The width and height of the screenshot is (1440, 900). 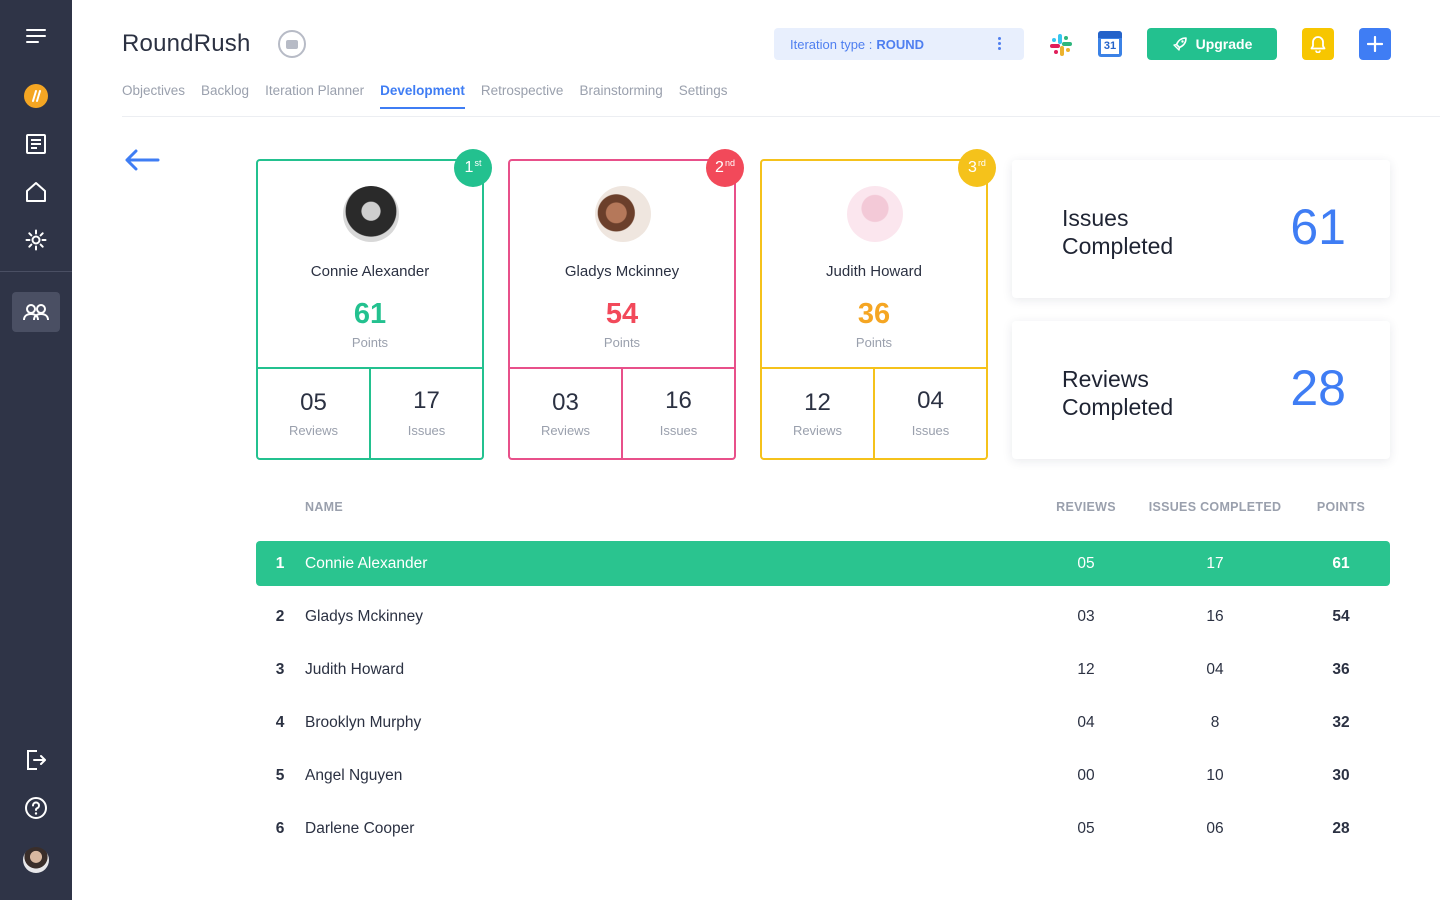 I want to click on table-row: 5 Angel Nguyen 00 10 30, so click(x=823, y=775).